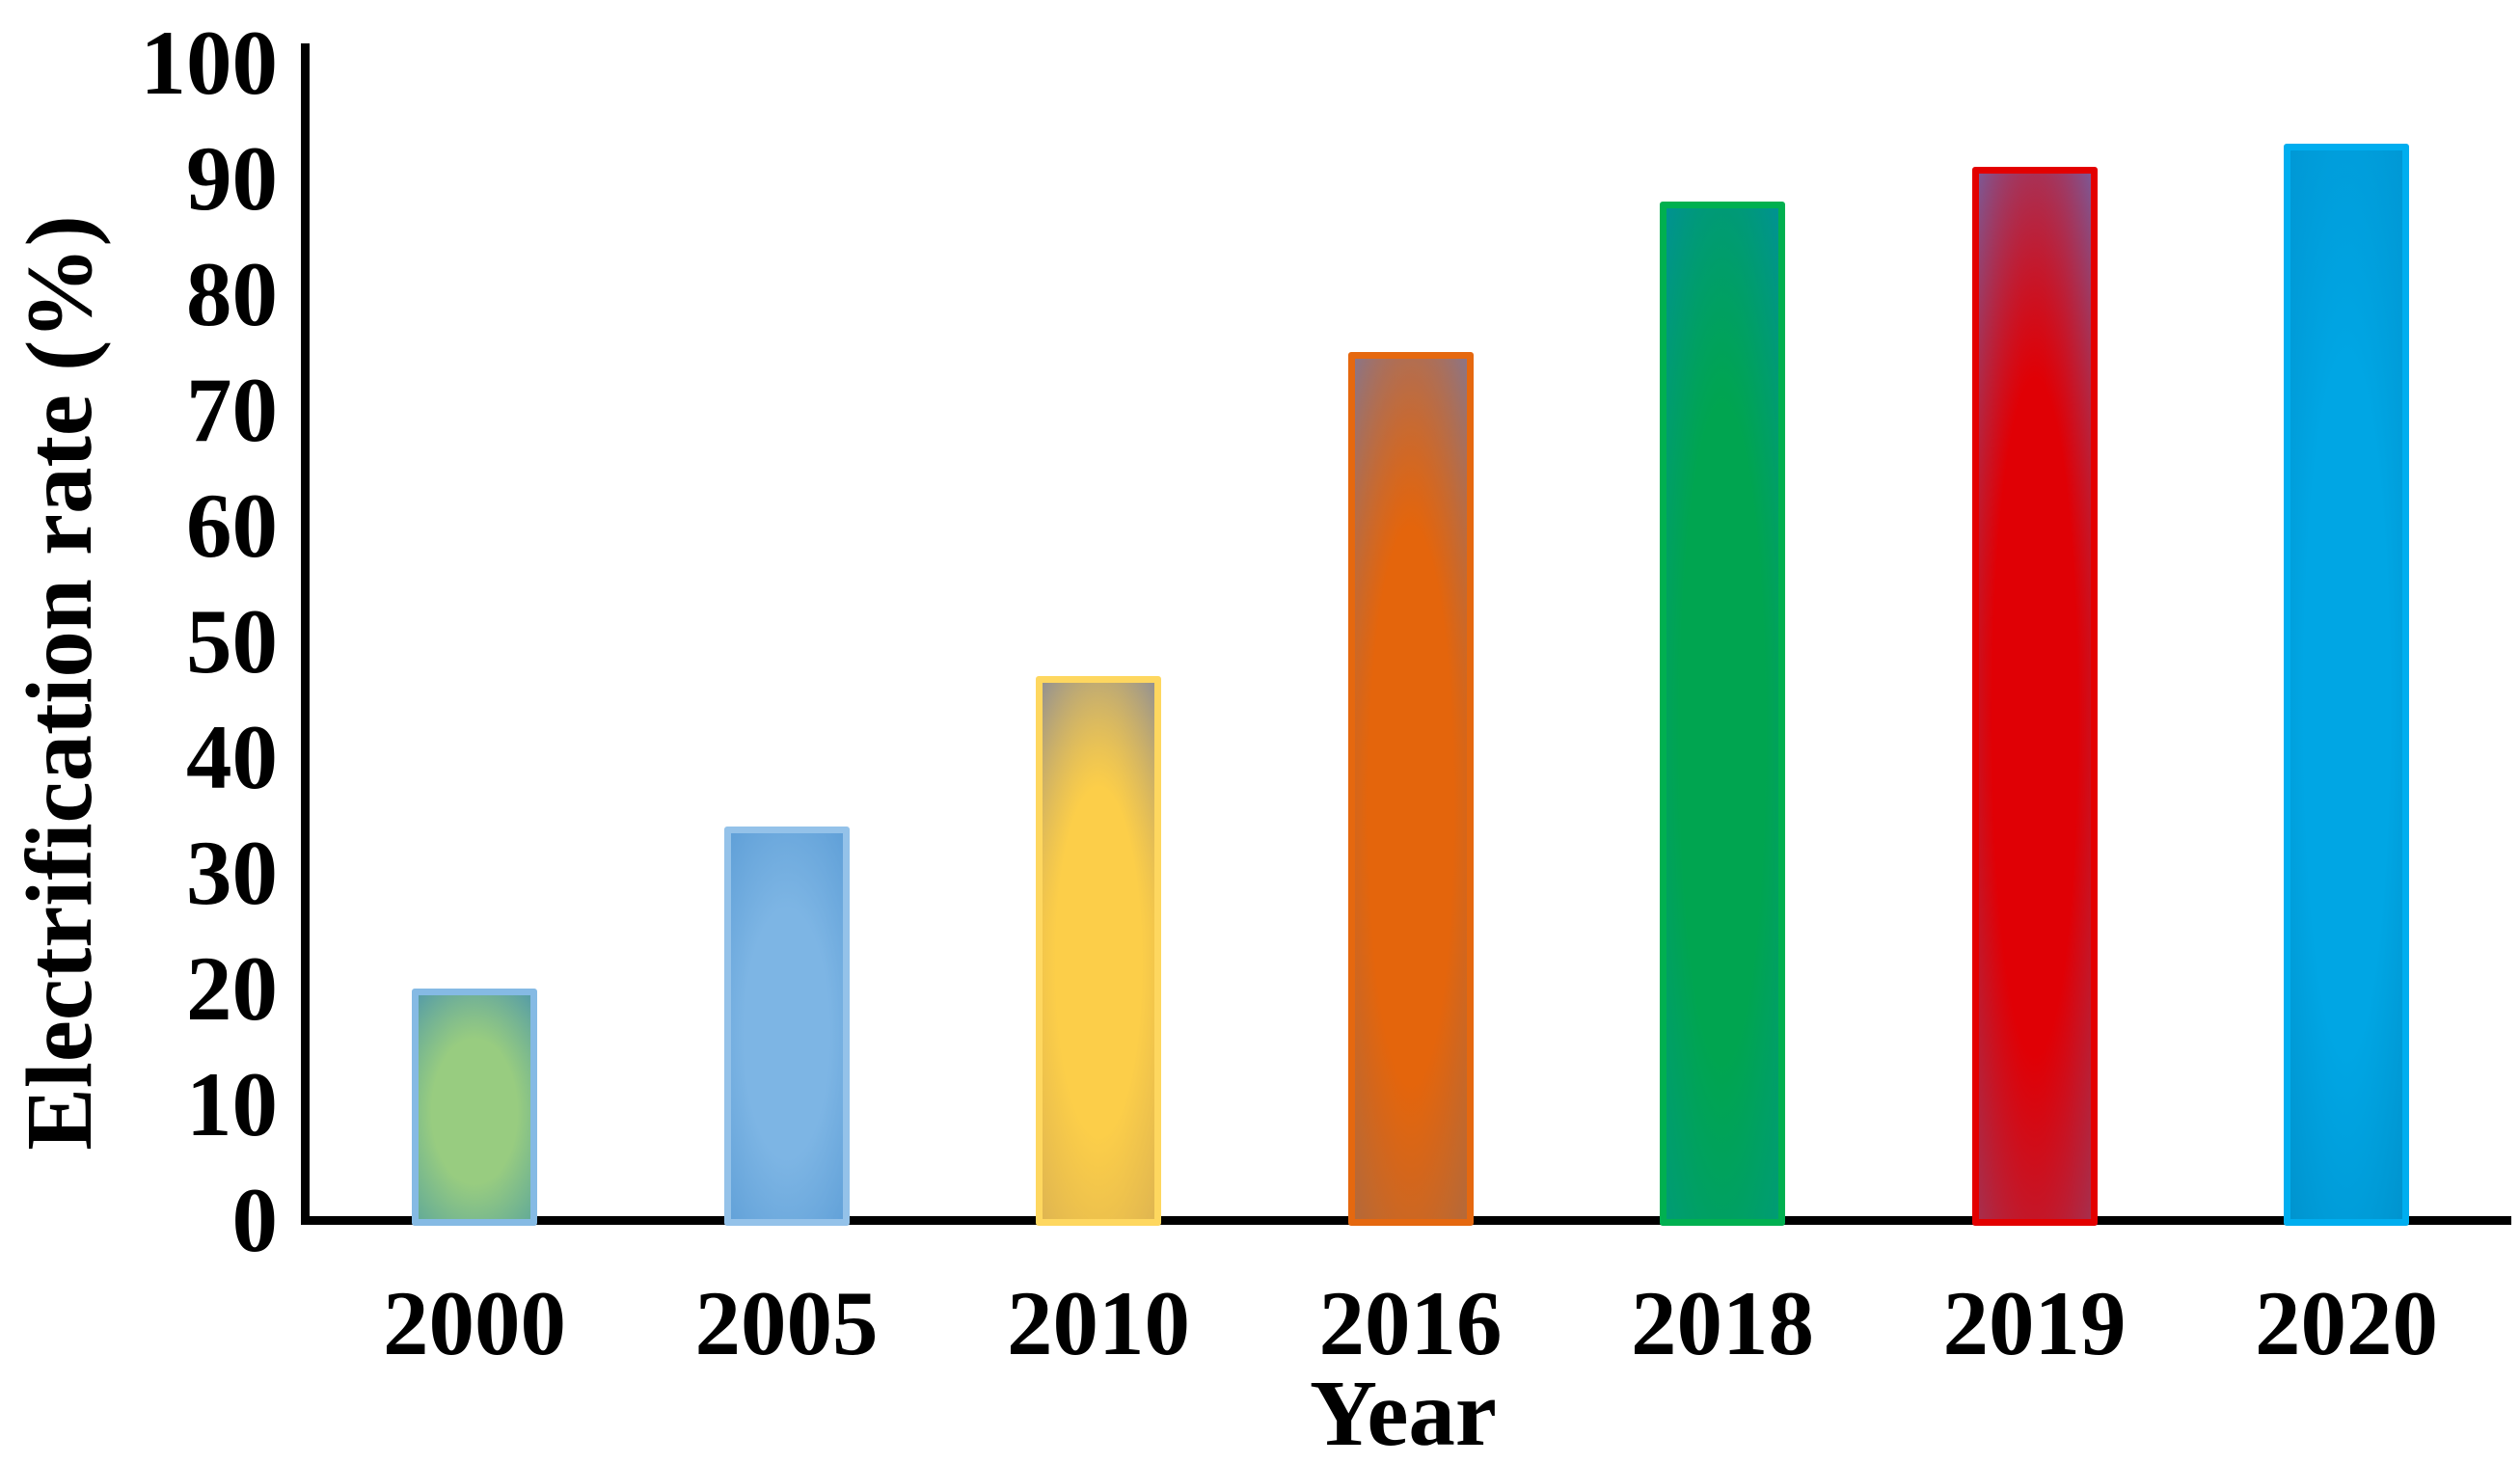  I want to click on y-tick-label-50: 50, so click(232, 641).